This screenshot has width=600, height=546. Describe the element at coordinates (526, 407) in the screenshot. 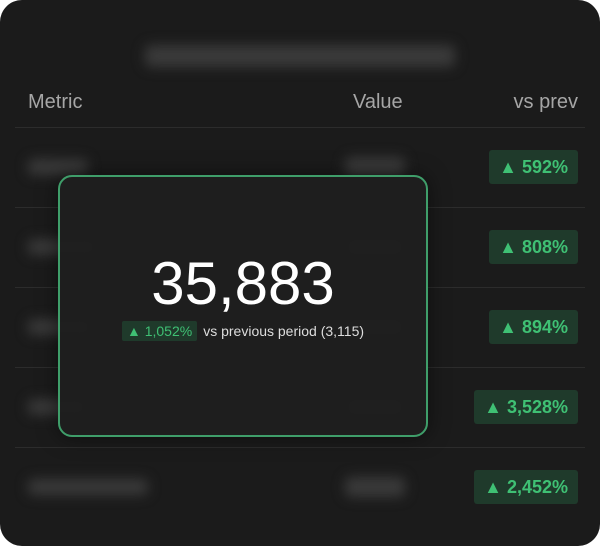

I see `change-badge: ▲ 3,528%` at that location.